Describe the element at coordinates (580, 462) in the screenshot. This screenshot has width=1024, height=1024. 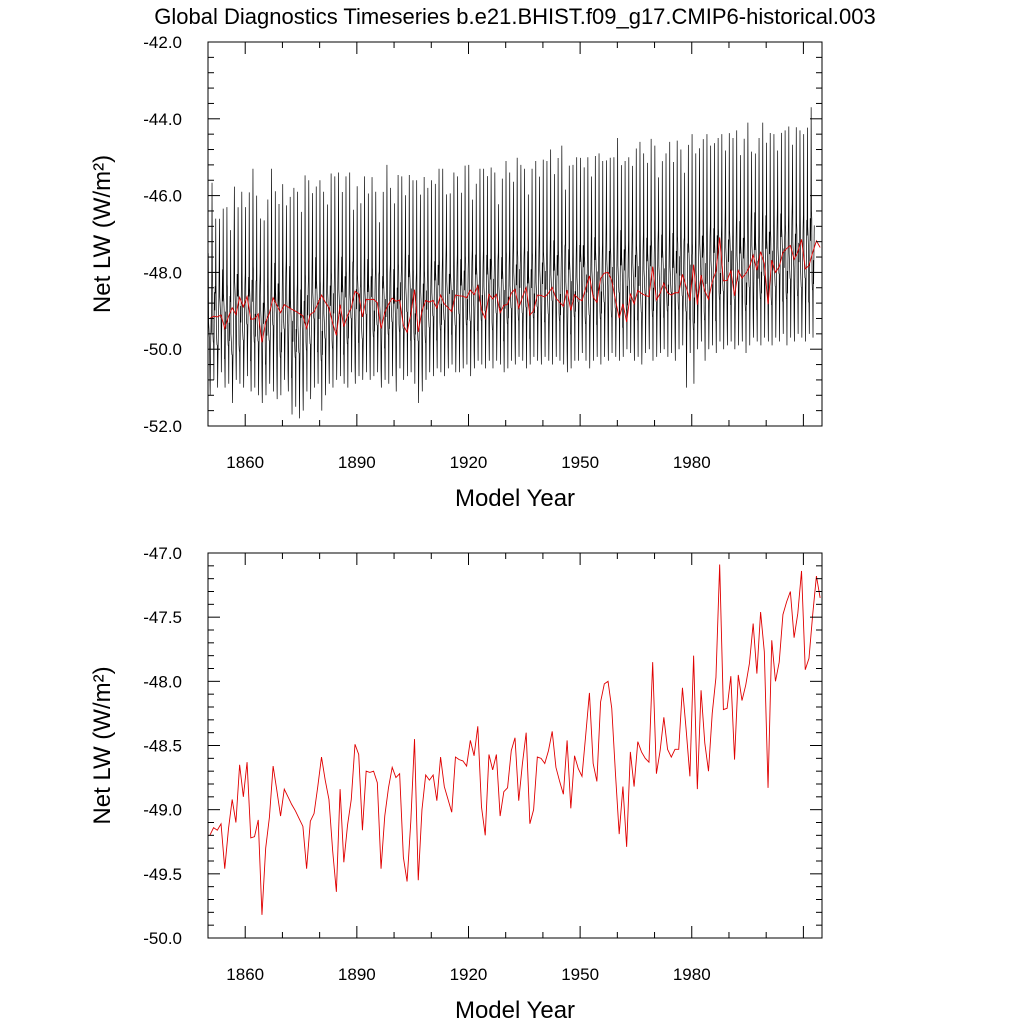
I see `p0-x-tick-label: 1950` at that location.